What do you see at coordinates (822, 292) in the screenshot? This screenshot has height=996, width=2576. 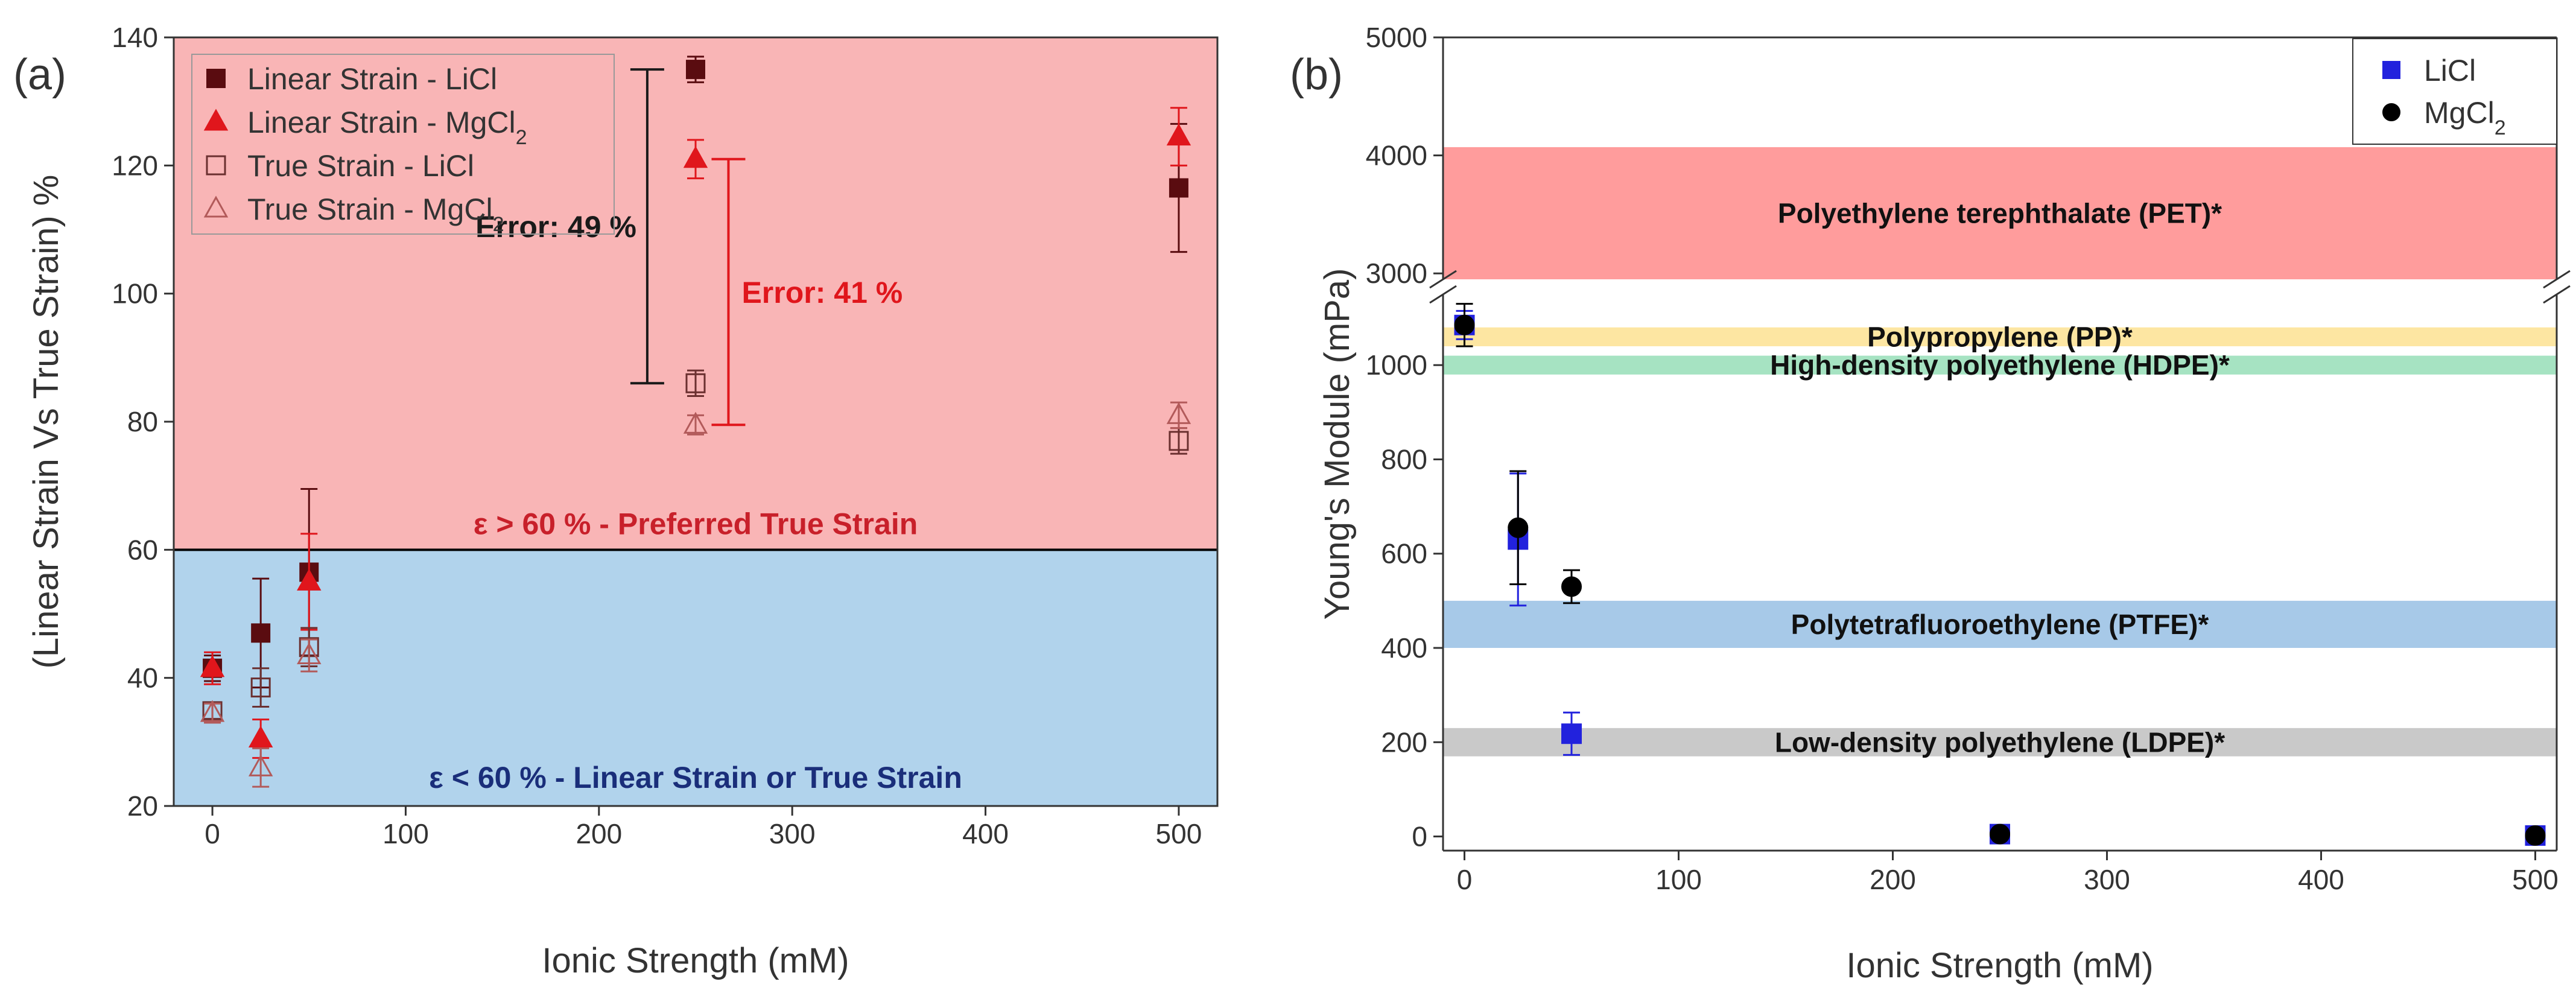 I see `error-annotation-linear-vs-true-mgcl2: Error: 41 %` at bounding box center [822, 292].